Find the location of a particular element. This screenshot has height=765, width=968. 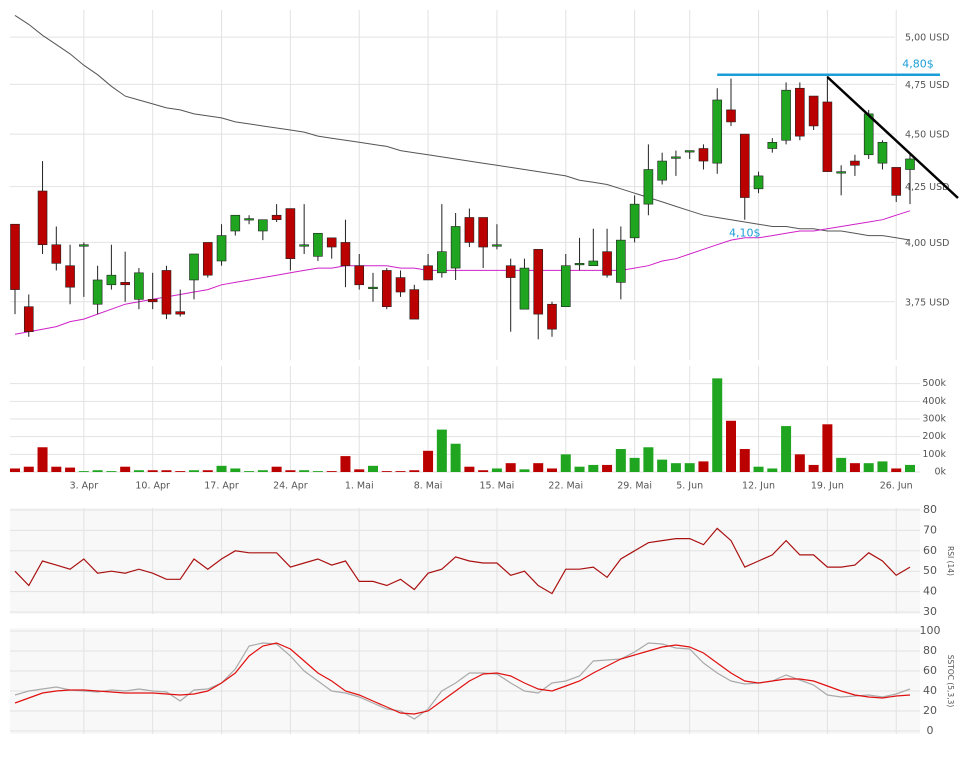

y-tick-label: 20 is located at coordinates (930, 710).